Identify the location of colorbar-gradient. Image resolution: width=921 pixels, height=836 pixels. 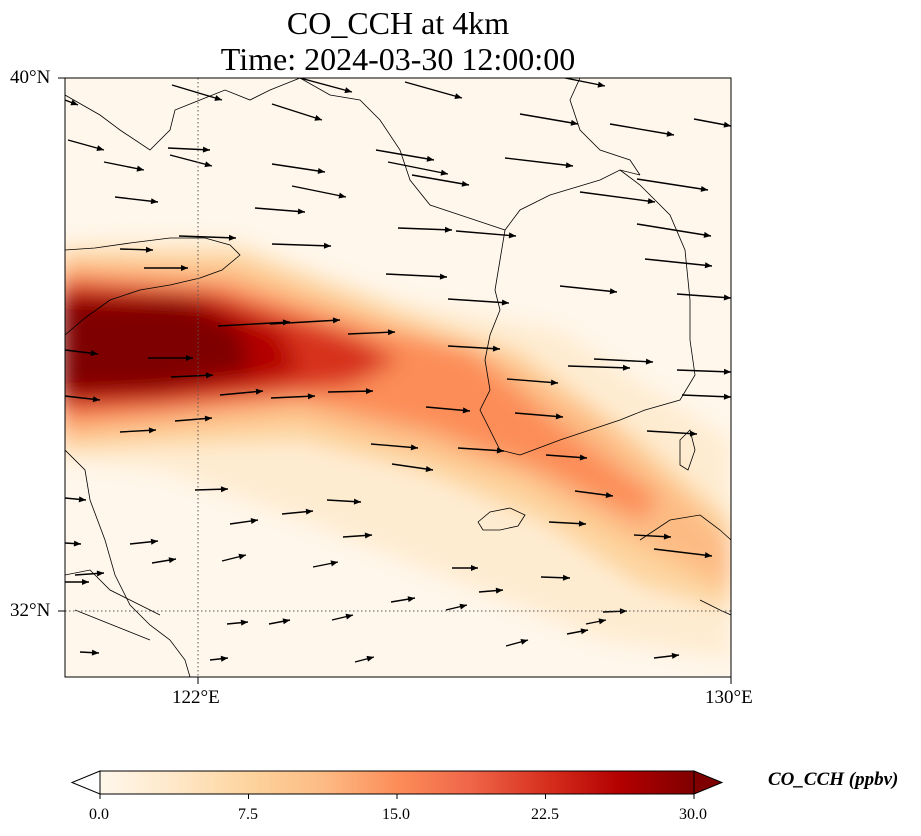
(397, 782).